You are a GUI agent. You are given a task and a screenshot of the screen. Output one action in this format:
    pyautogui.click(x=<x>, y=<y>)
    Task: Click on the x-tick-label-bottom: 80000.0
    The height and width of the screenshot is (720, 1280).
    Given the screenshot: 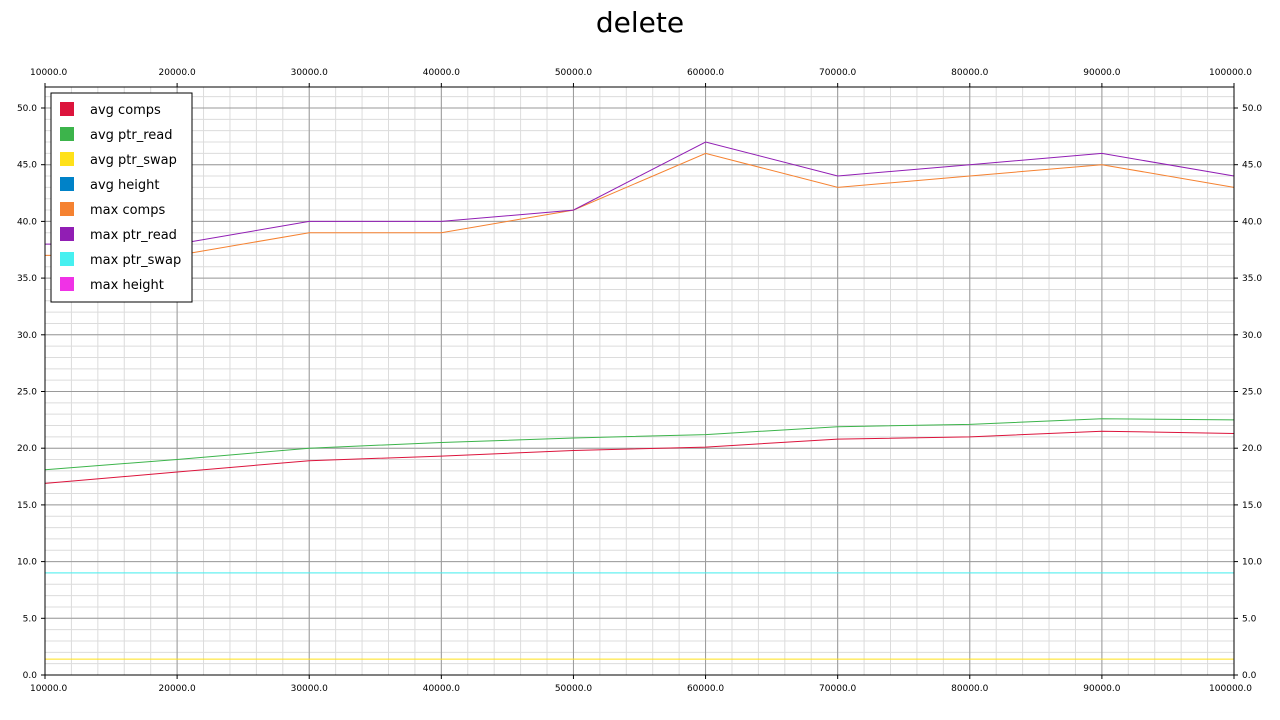 What is the action you would take?
    pyautogui.click(x=969, y=689)
    